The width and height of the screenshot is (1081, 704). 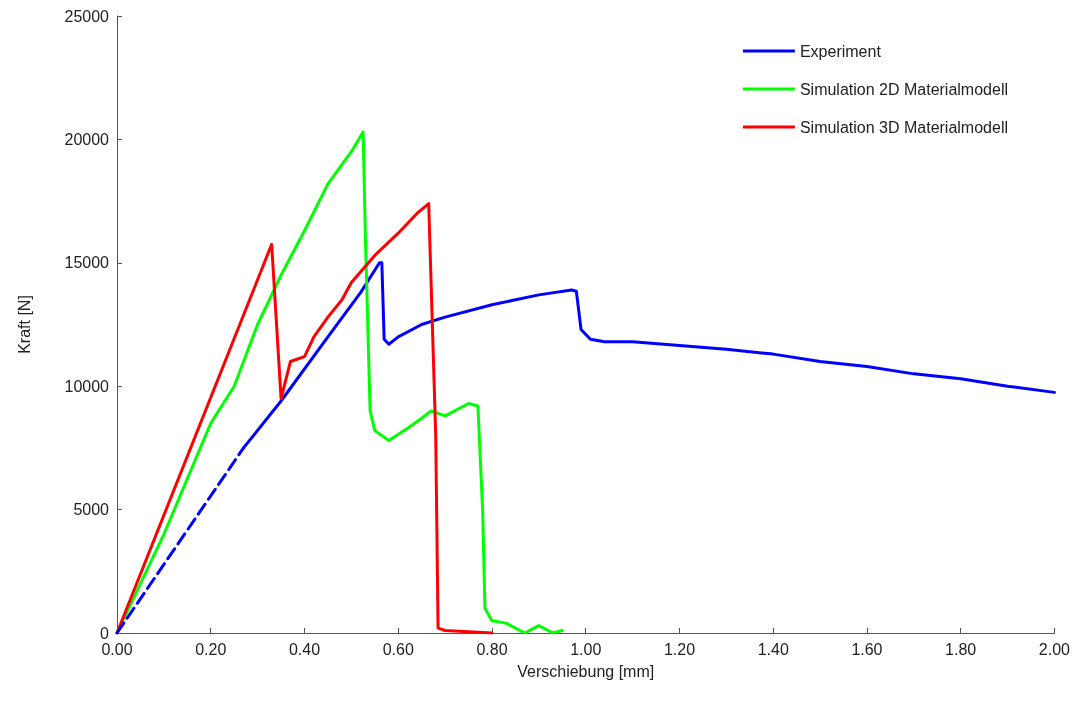 What do you see at coordinates (492, 649) in the screenshot?
I see `x-tick-label: 0.80` at bounding box center [492, 649].